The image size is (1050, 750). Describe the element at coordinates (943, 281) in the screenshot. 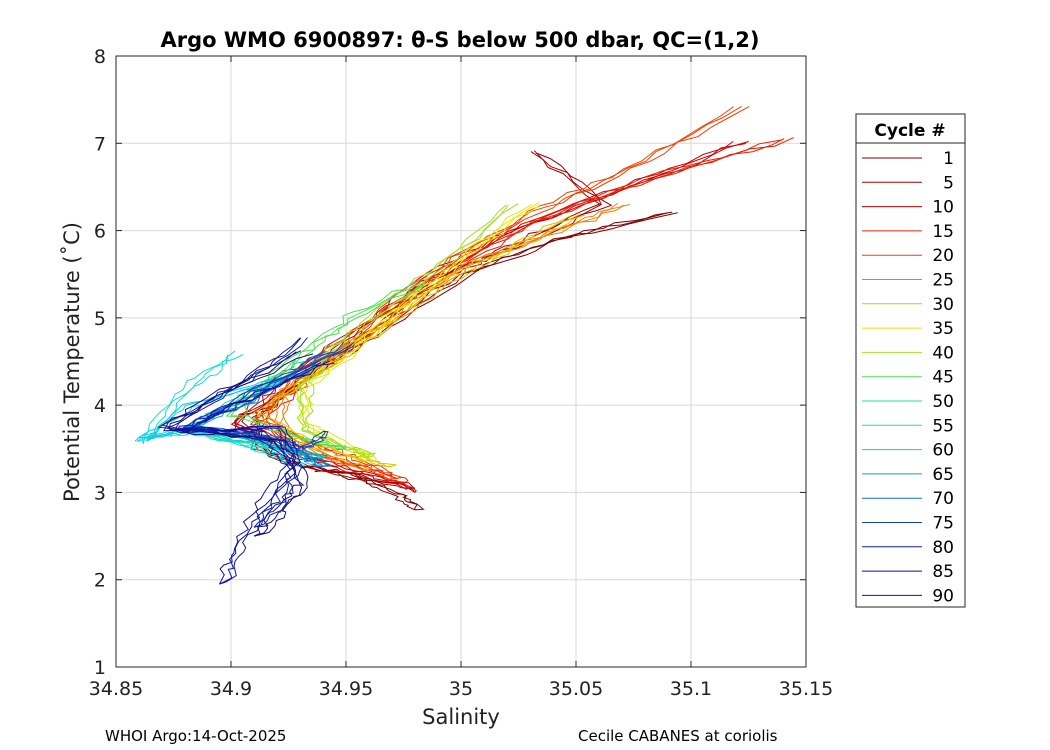

I see `legend-label: 25` at that location.